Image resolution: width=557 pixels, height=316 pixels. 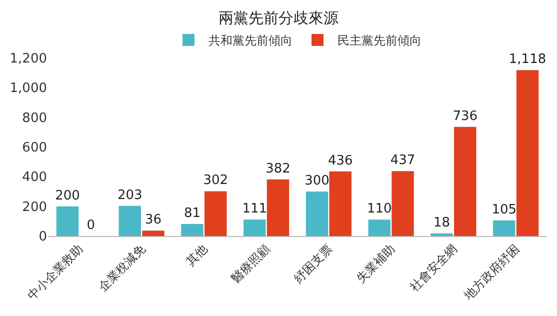 I want to click on x-tick-label: 失業補助, so click(x=376, y=264).